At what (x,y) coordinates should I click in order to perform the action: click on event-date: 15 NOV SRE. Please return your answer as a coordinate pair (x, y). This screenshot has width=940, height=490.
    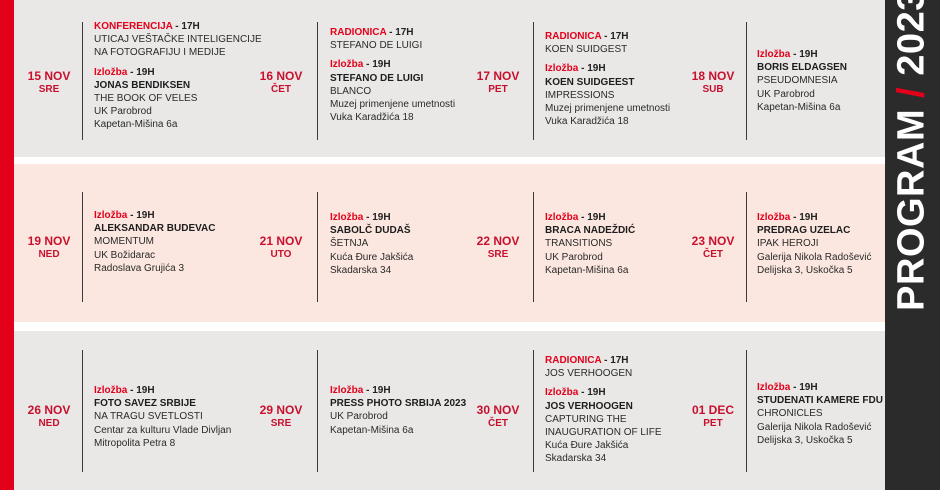
    Looking at the image, I should click on (49, 83).